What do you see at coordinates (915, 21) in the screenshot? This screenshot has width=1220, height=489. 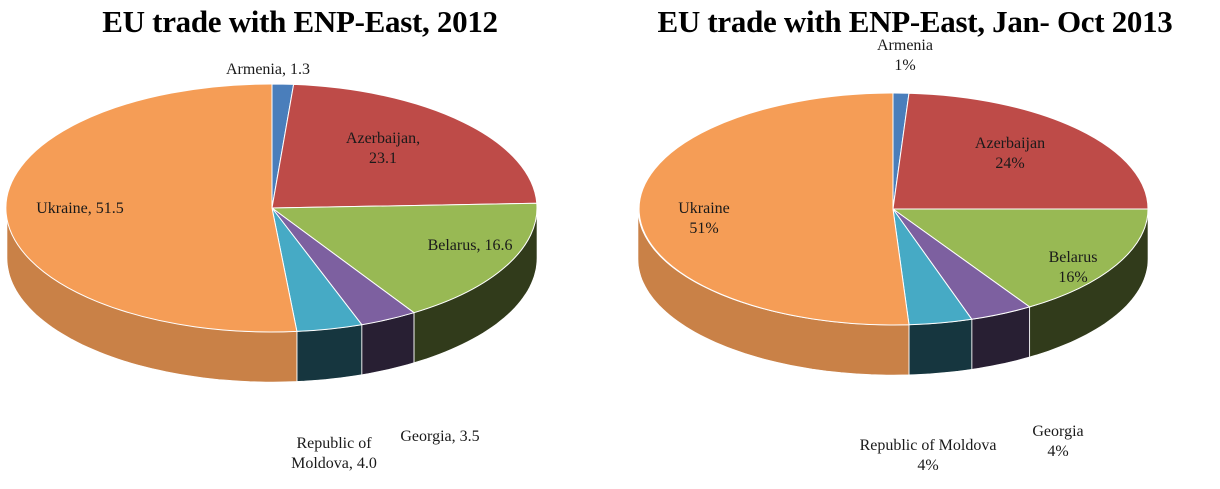 I see `chart-title-2013: EU trade with ENP-East, Jan- Oct 2013` at bounding box center [915, 21].